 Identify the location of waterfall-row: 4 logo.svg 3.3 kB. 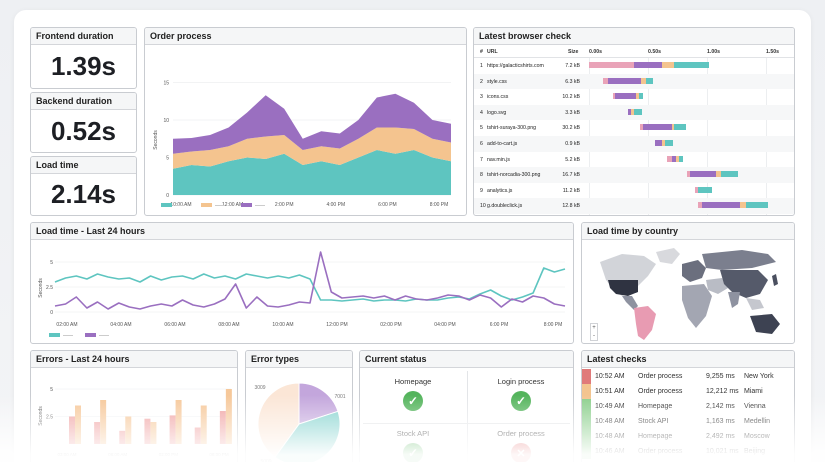
(634, 112).